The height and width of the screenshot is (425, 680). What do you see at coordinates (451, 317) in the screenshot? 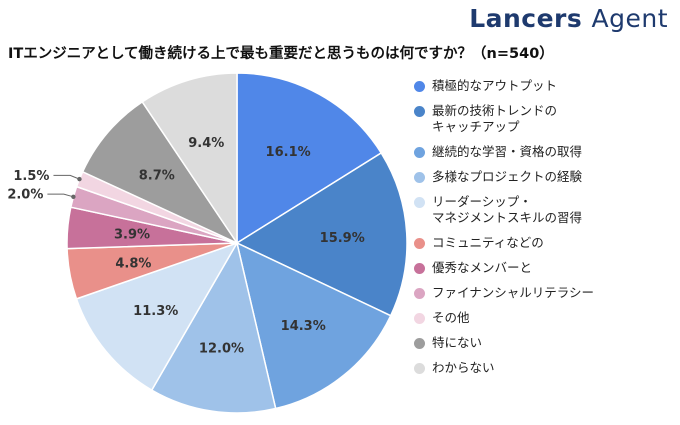
I see `legend-label-8: その他` at bounding box center [451, 317].